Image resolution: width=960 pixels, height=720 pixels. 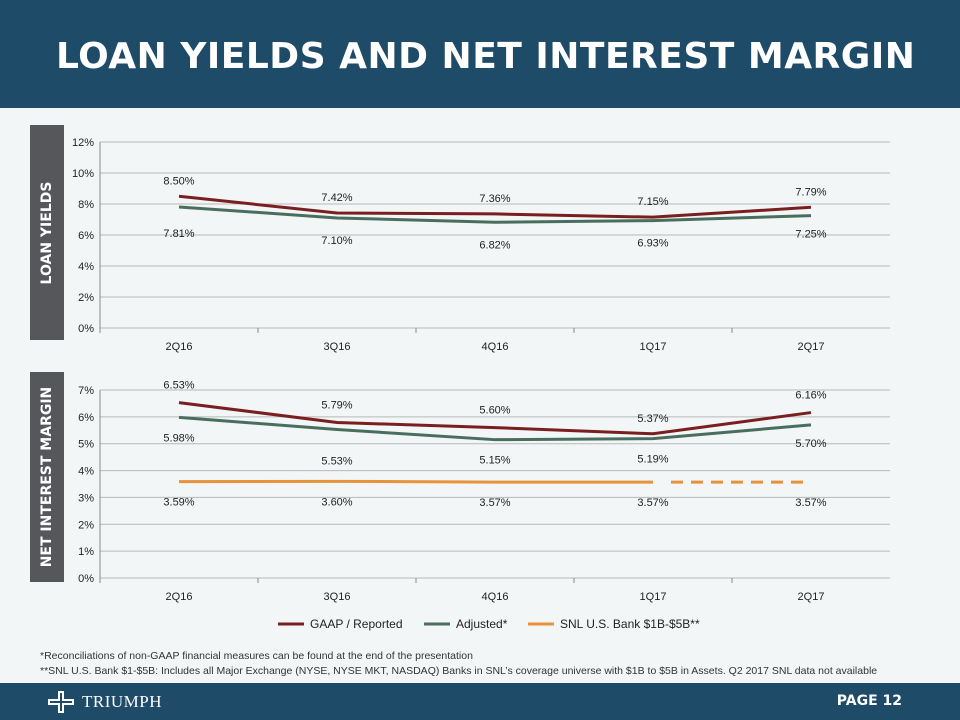 I want to click on net-interest-margin-x-tick: 3Q16, so click(x=337, y=597).